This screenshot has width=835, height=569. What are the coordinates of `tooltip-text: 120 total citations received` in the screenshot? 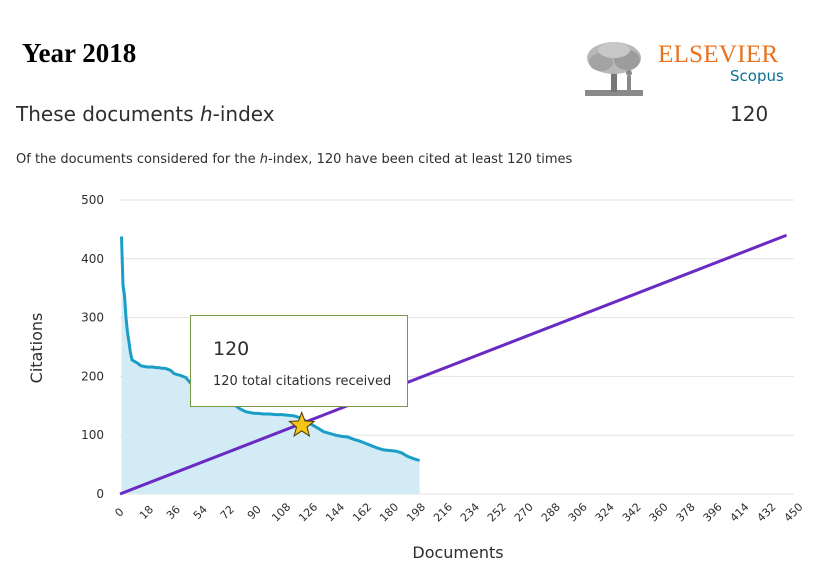 It's located at (302, 381).